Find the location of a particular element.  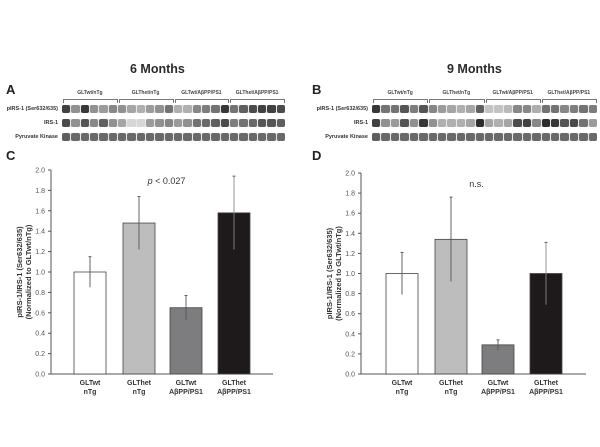

y-tick-label: 0.8 is located at coordinates (40, 293).